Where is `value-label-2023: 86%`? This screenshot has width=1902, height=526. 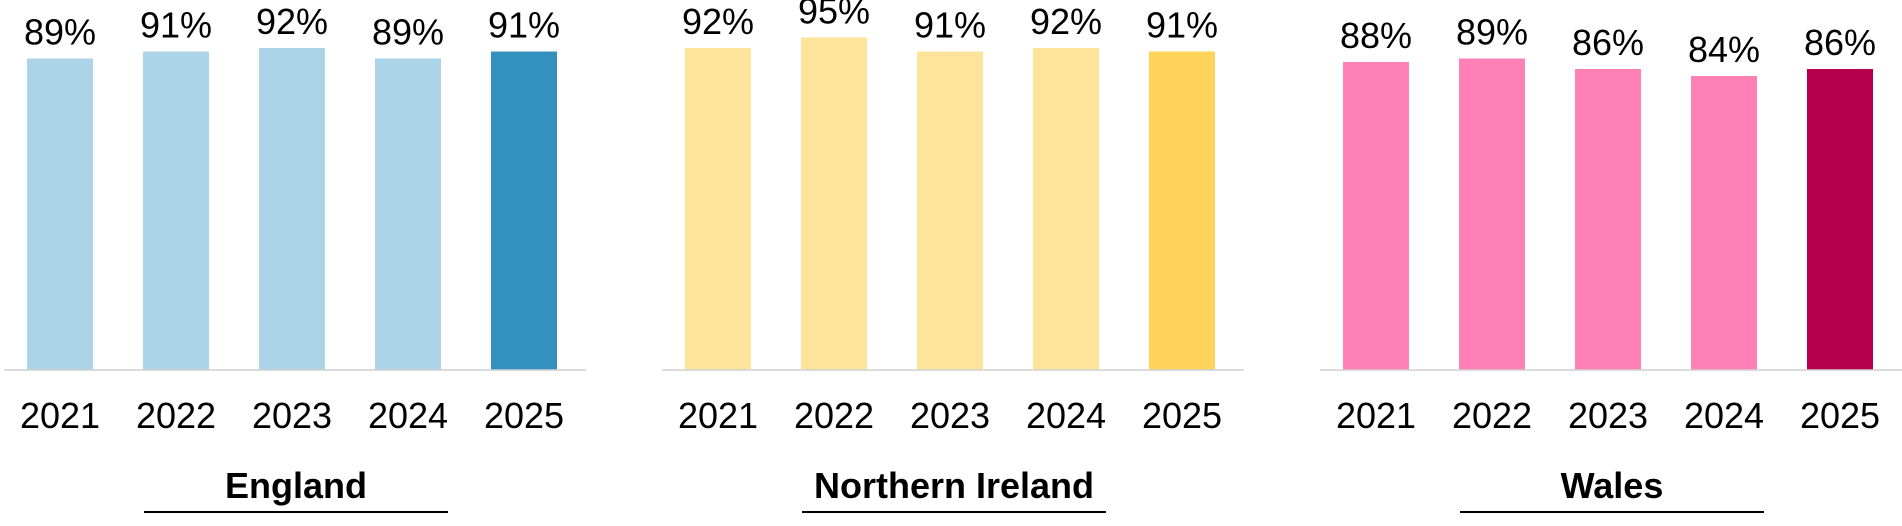
value-label-2023: 86% is located at coordinates (1608, 42).